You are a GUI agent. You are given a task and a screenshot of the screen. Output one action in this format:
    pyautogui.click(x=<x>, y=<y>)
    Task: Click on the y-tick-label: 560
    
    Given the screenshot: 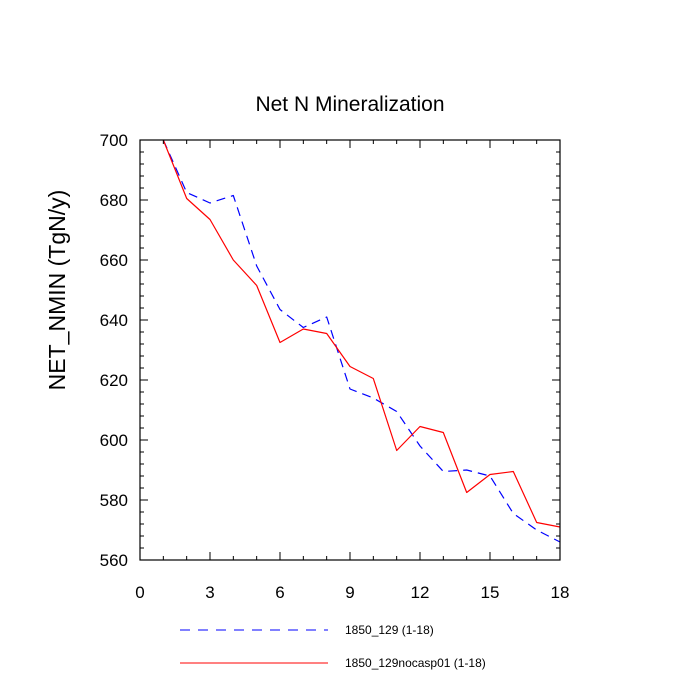 What is the action you would take?
    pyautogui.click(x=114, y=560)
    